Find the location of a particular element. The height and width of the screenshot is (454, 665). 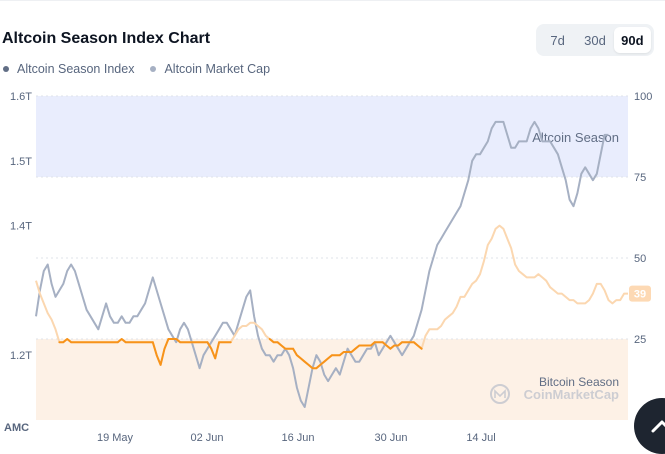

current-value-text: 39 is located at coordinates (640, 295).